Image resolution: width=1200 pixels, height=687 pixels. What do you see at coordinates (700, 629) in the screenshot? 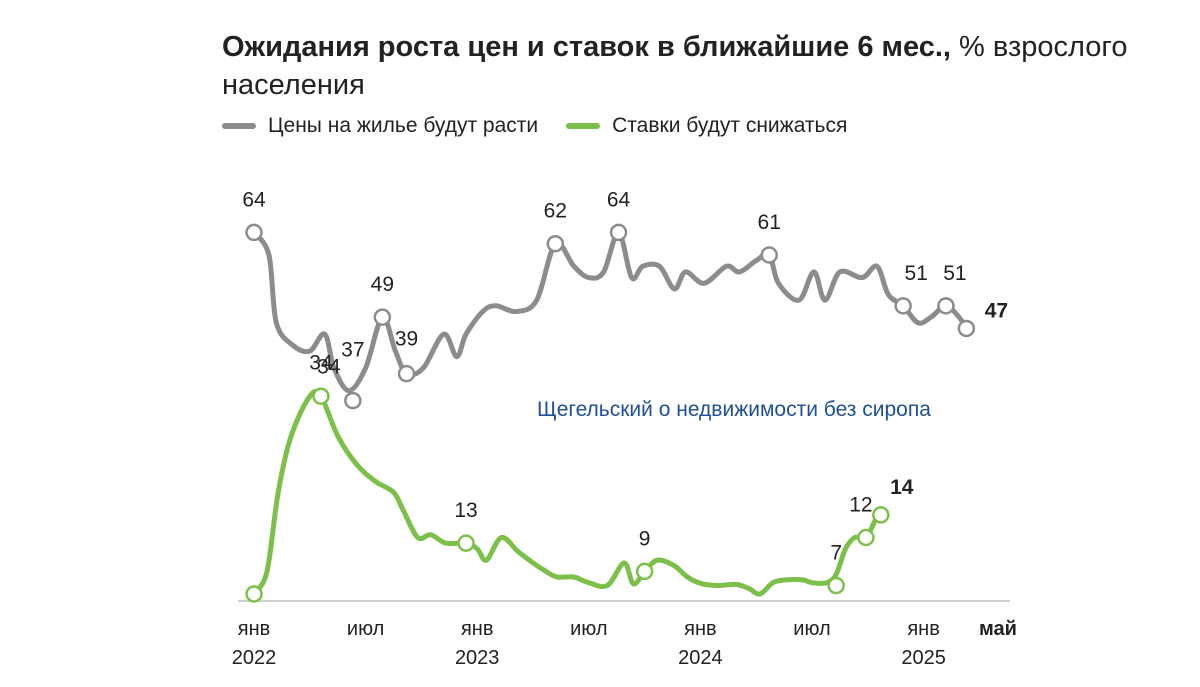
I see `x-tick-label-4: янв` at bounding box center [700, 629].